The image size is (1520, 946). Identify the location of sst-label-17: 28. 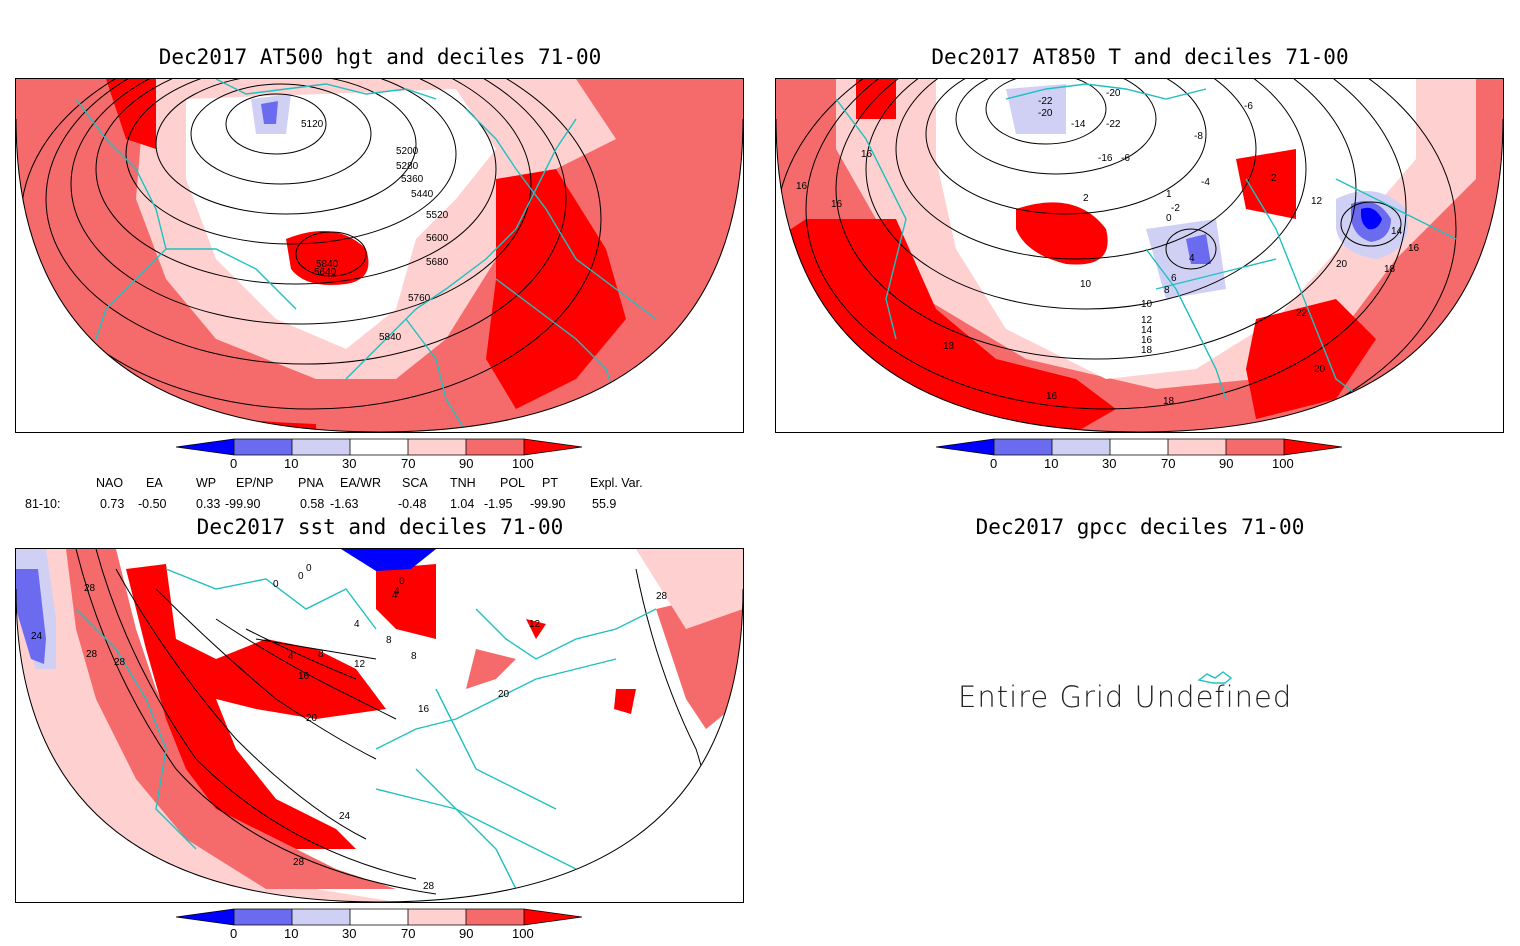
(662, 596).